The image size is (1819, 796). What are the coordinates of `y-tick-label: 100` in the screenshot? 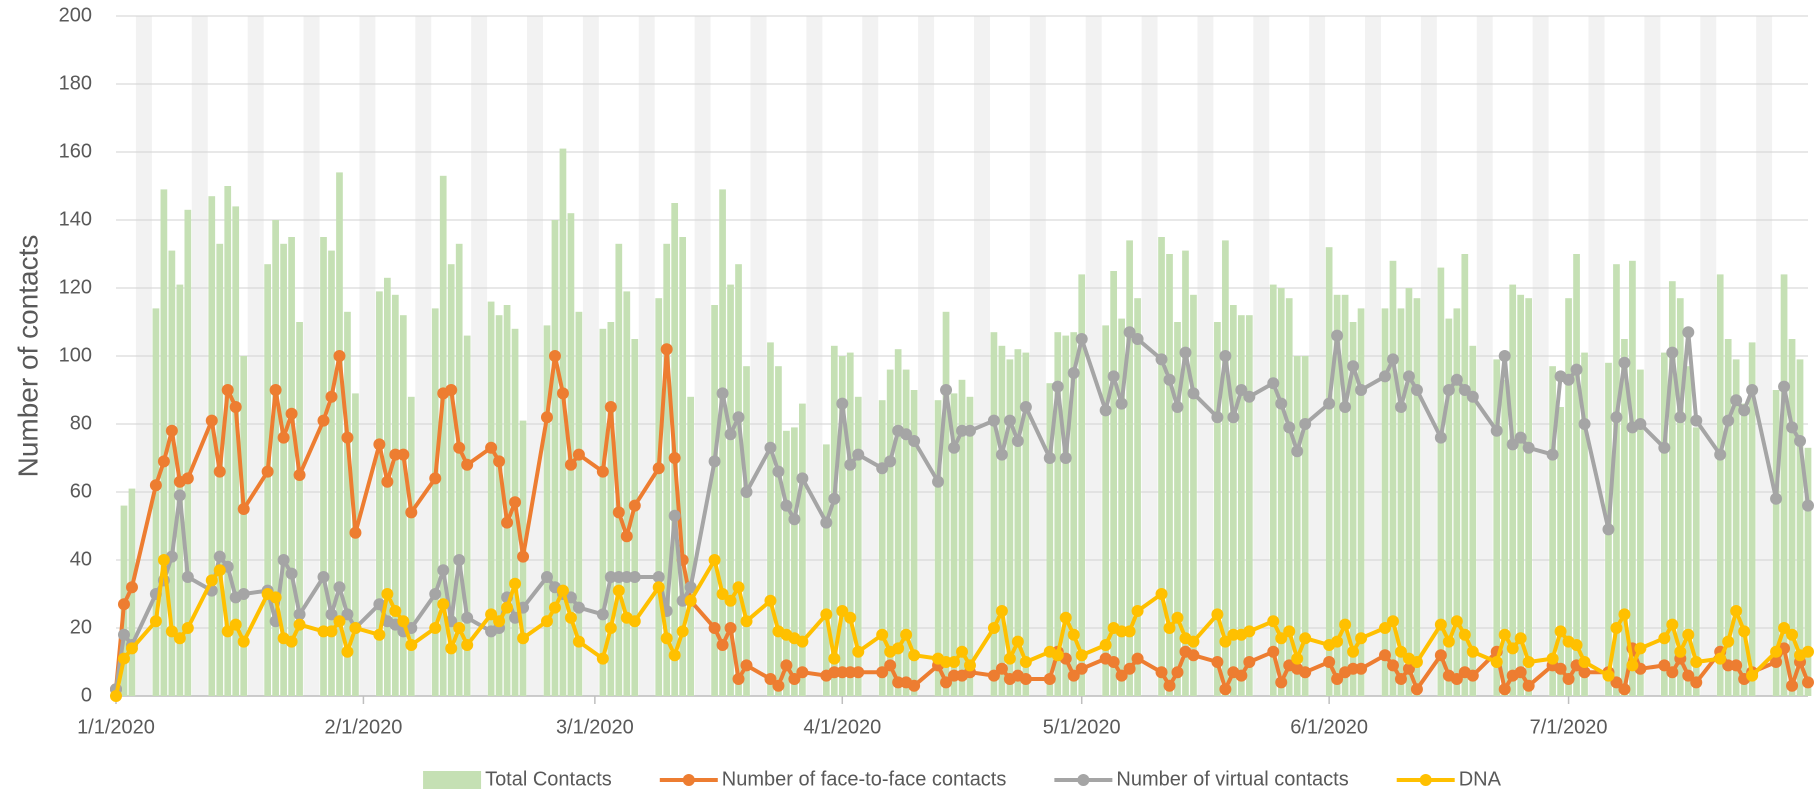 It's located at (75, 355).